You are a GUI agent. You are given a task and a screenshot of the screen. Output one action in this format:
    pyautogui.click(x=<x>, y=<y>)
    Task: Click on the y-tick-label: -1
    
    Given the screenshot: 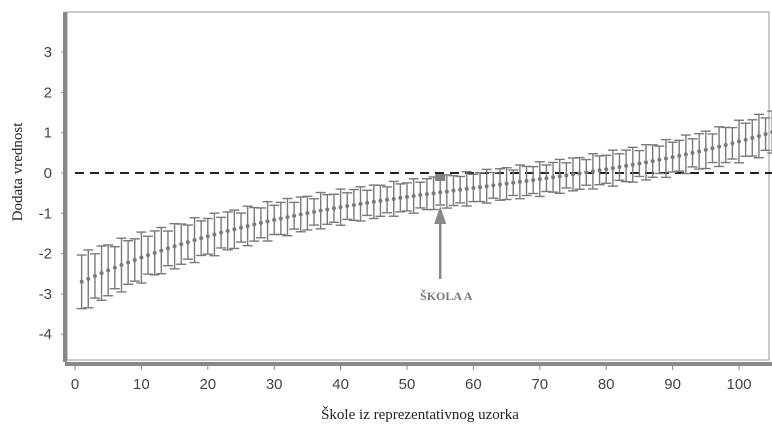 What is the action you would take?
    pyautogui.click(x=45, y=213)
    